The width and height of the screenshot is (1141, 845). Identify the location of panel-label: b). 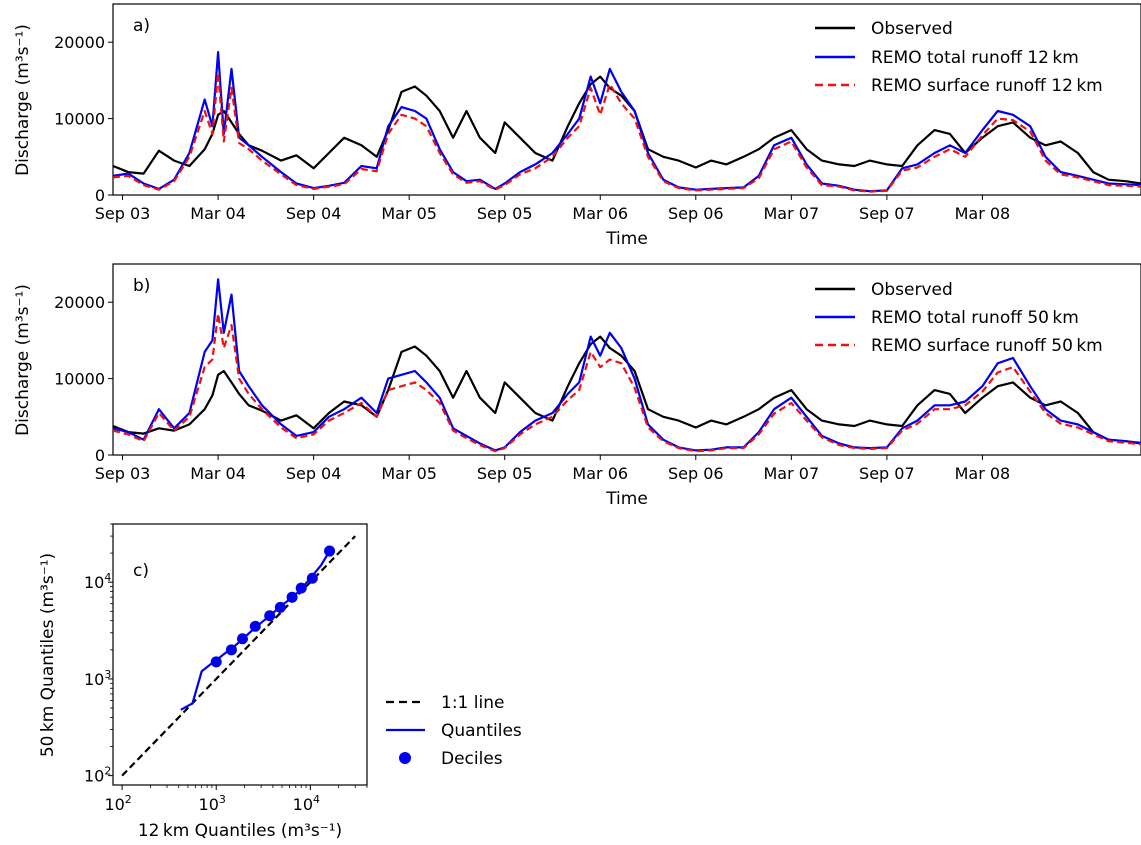
(141, 286).